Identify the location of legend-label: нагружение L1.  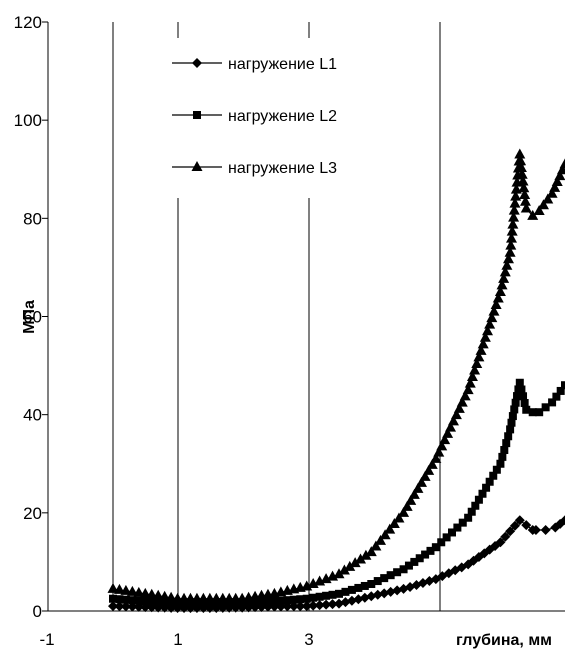
(282, 64).